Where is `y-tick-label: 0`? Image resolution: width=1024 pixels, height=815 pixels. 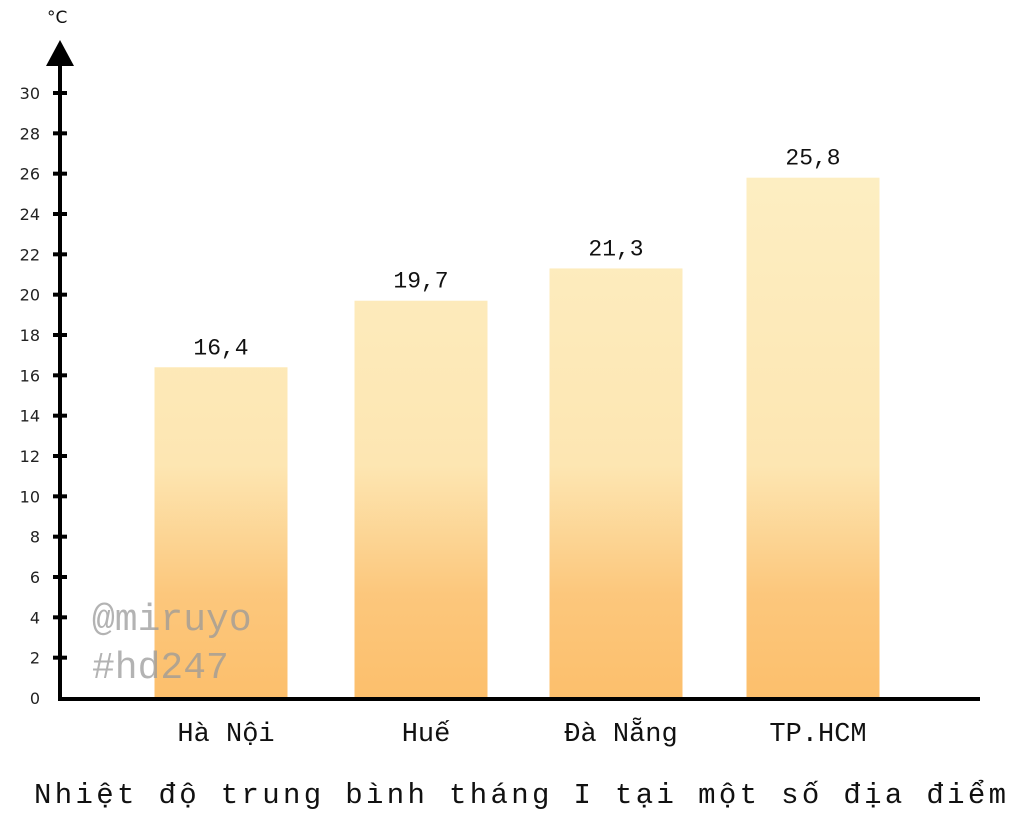 y-tick-label: 0 is located at coordinates (35, 698).